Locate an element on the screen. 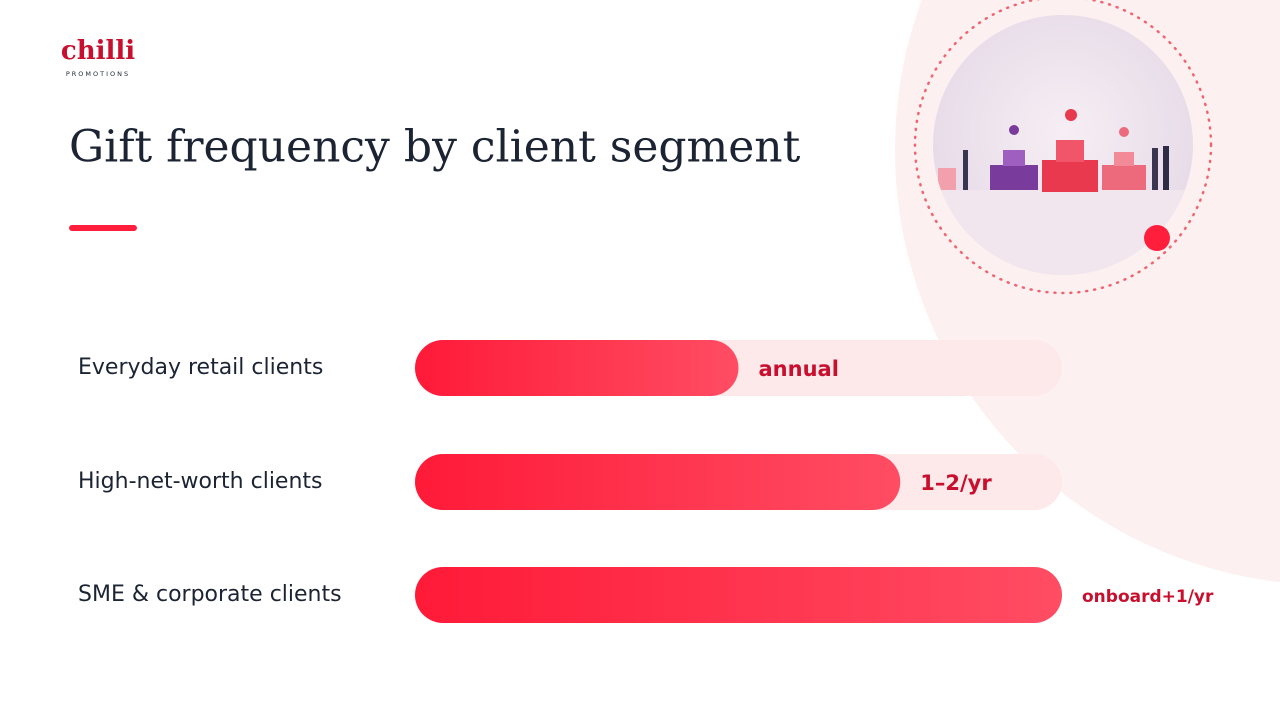 The width and height of the screenshot is (1280, 720). dotted-ring is located at coordinates (1063, 147).